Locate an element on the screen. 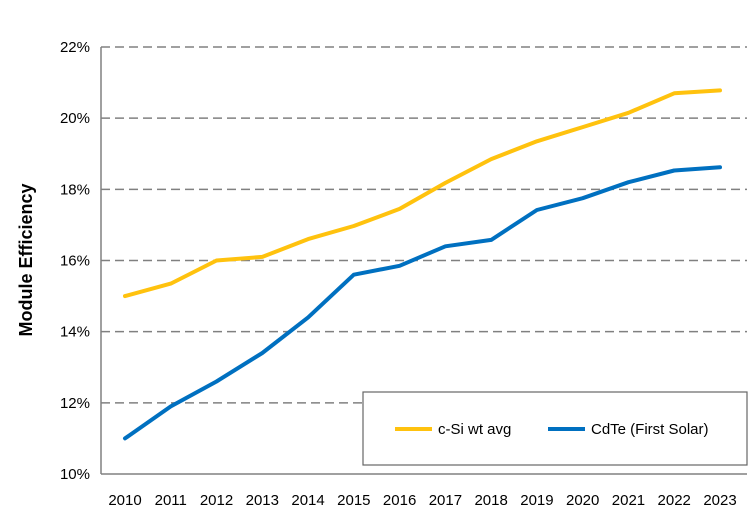 The width and height of the screenshot is (750, 530). y-tick-labels: 10% 12% 14% 16% 18% 20% 22% is located at coordinates (75, 261).